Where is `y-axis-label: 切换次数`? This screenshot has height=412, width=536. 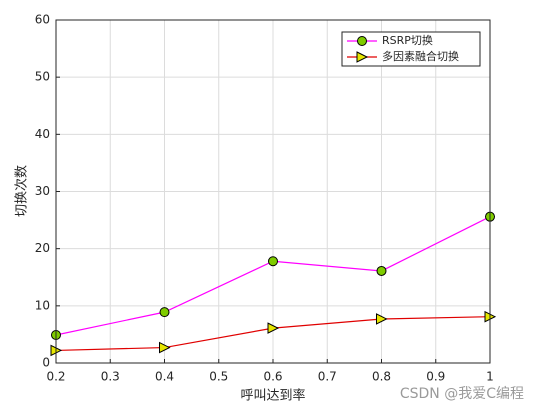 y-axis-label: 切换次数 is located at coordinates (22, 191).